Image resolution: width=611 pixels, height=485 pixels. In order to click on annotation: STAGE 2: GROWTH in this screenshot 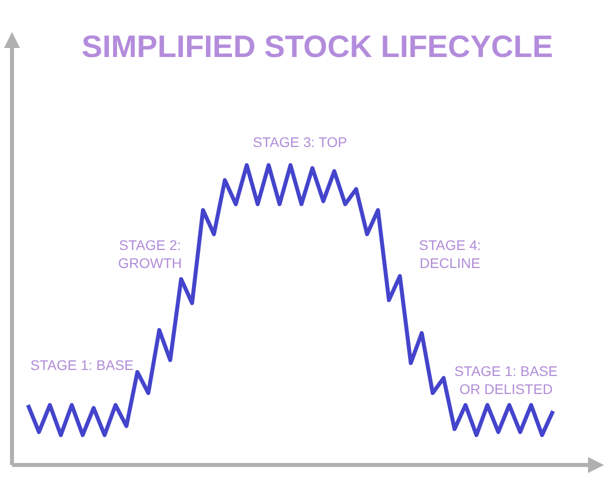, I will do `click(150, 253)`.